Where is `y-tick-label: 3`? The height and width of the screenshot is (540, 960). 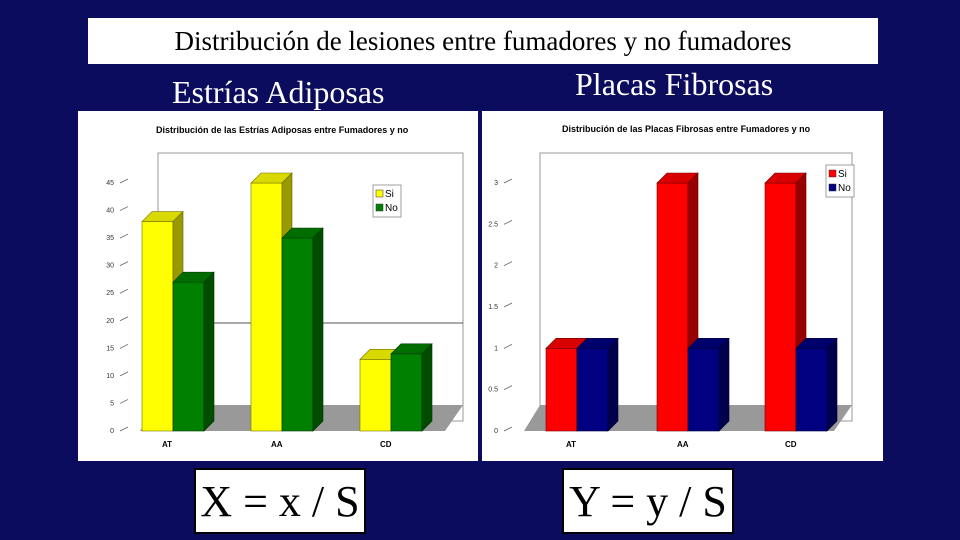
y-tick-label: 3 is located at coordinates (496, 183).